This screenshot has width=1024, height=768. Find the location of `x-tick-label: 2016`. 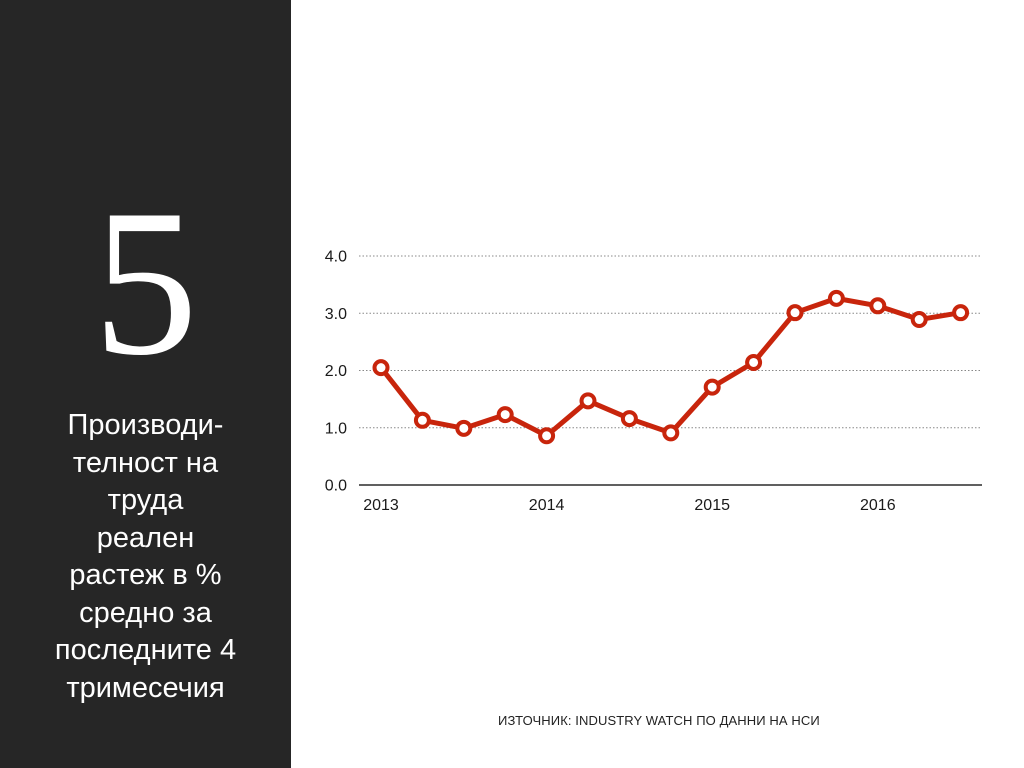

x-tick-label: 2016 is located at coordinates (878, 505).